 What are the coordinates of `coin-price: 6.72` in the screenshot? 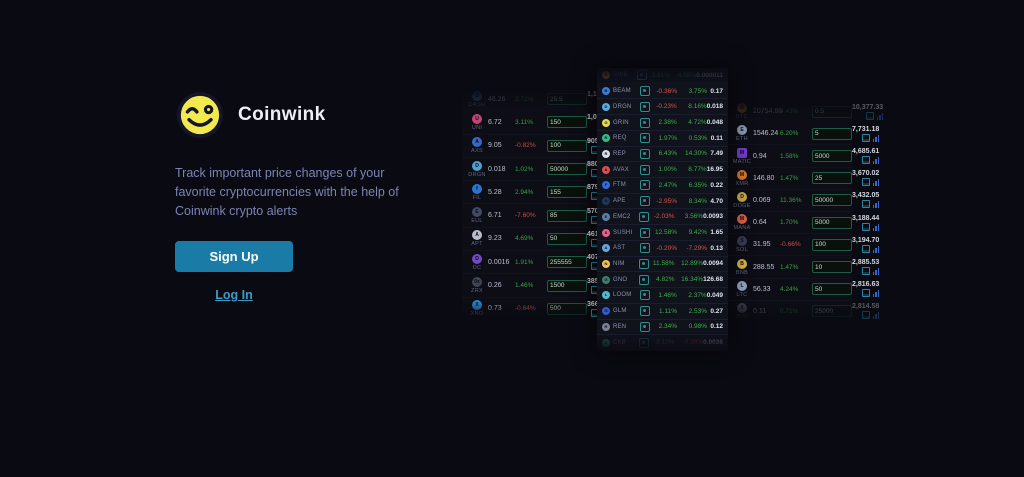 It's located at (495, 122).